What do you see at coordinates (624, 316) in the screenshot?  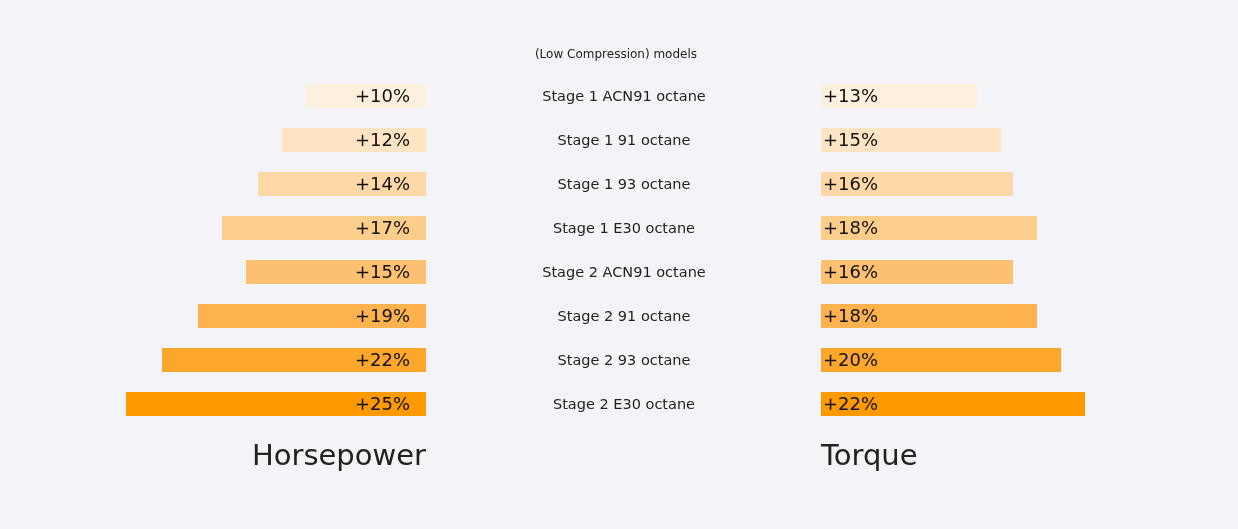 I see `y-tick-label: Stage 2 91 octane` at bounding box center [624, 316].